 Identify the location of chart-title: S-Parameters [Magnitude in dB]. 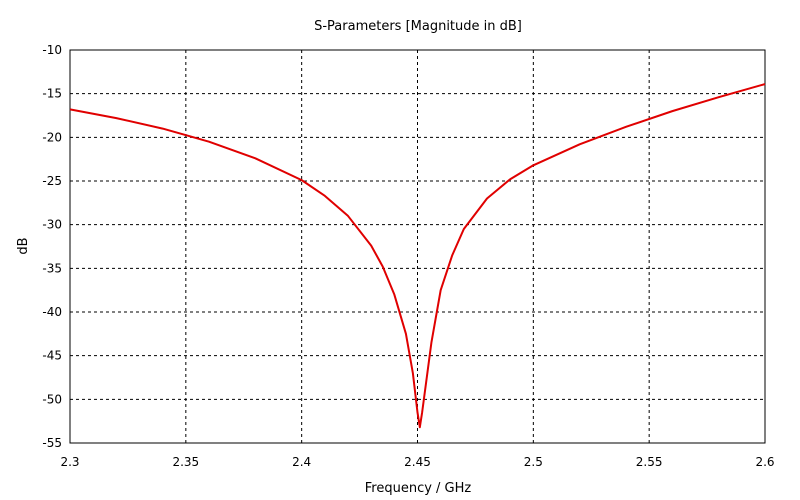
(418, 26).